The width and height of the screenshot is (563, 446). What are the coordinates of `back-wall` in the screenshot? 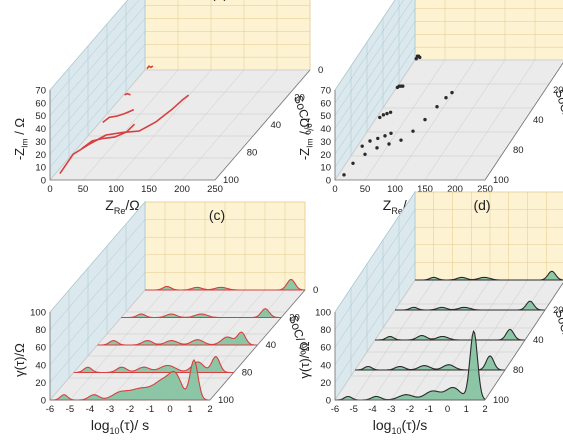 It's located at (227, 35).